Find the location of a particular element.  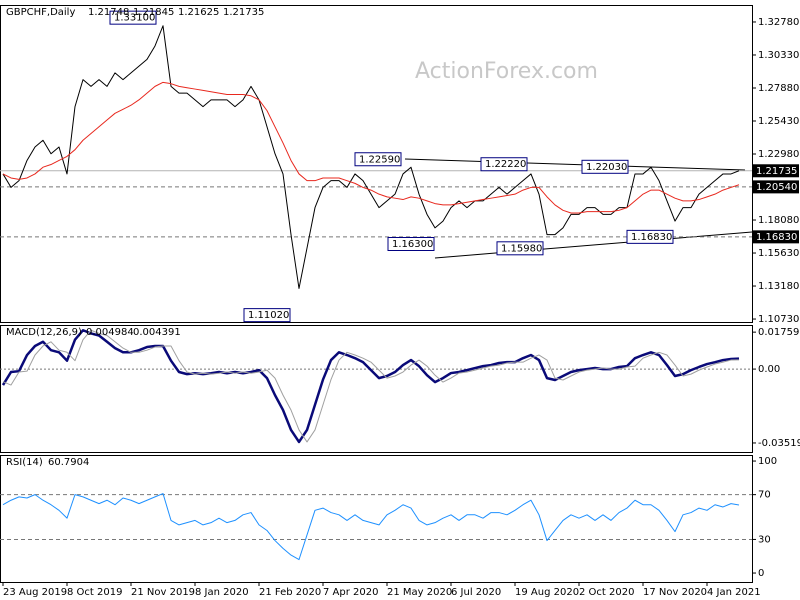

y-tick-label: -0.035194 is located at coordinates (779, 443).